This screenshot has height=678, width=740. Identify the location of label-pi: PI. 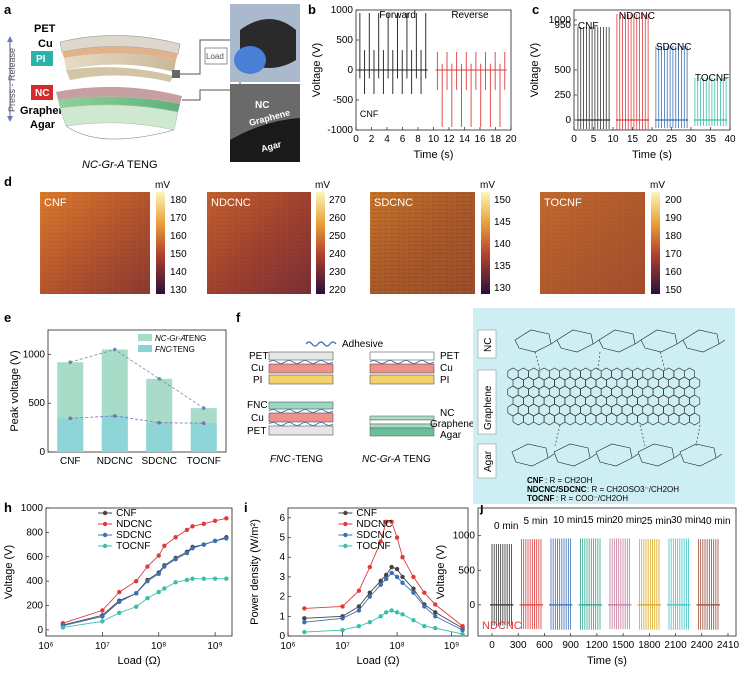
(41, 59).